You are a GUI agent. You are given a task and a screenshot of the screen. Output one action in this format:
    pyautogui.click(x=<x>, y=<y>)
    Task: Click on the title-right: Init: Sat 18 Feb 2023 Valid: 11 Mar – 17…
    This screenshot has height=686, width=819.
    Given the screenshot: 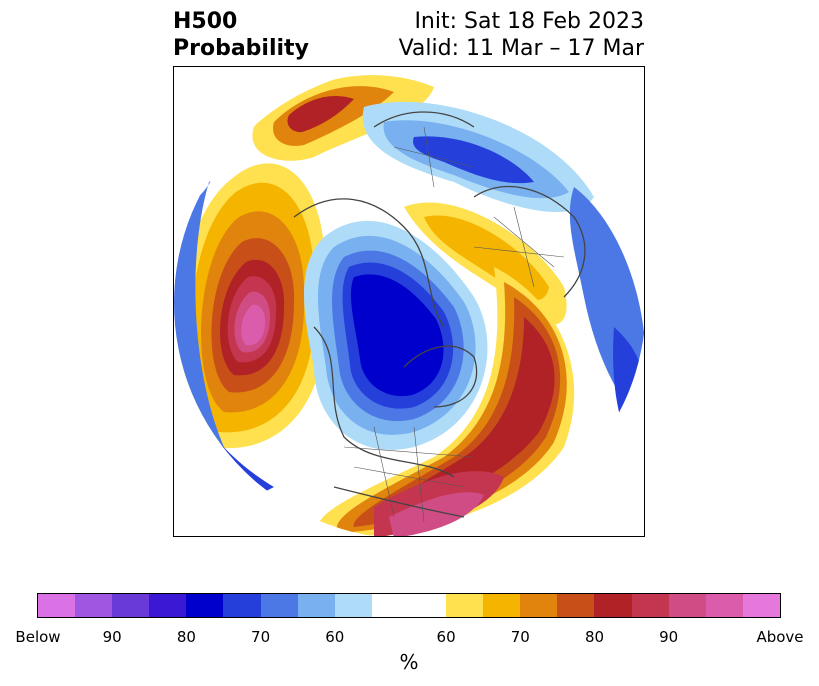 What is the action you would take?
    pyautogui.click(x=521, y=35)
    